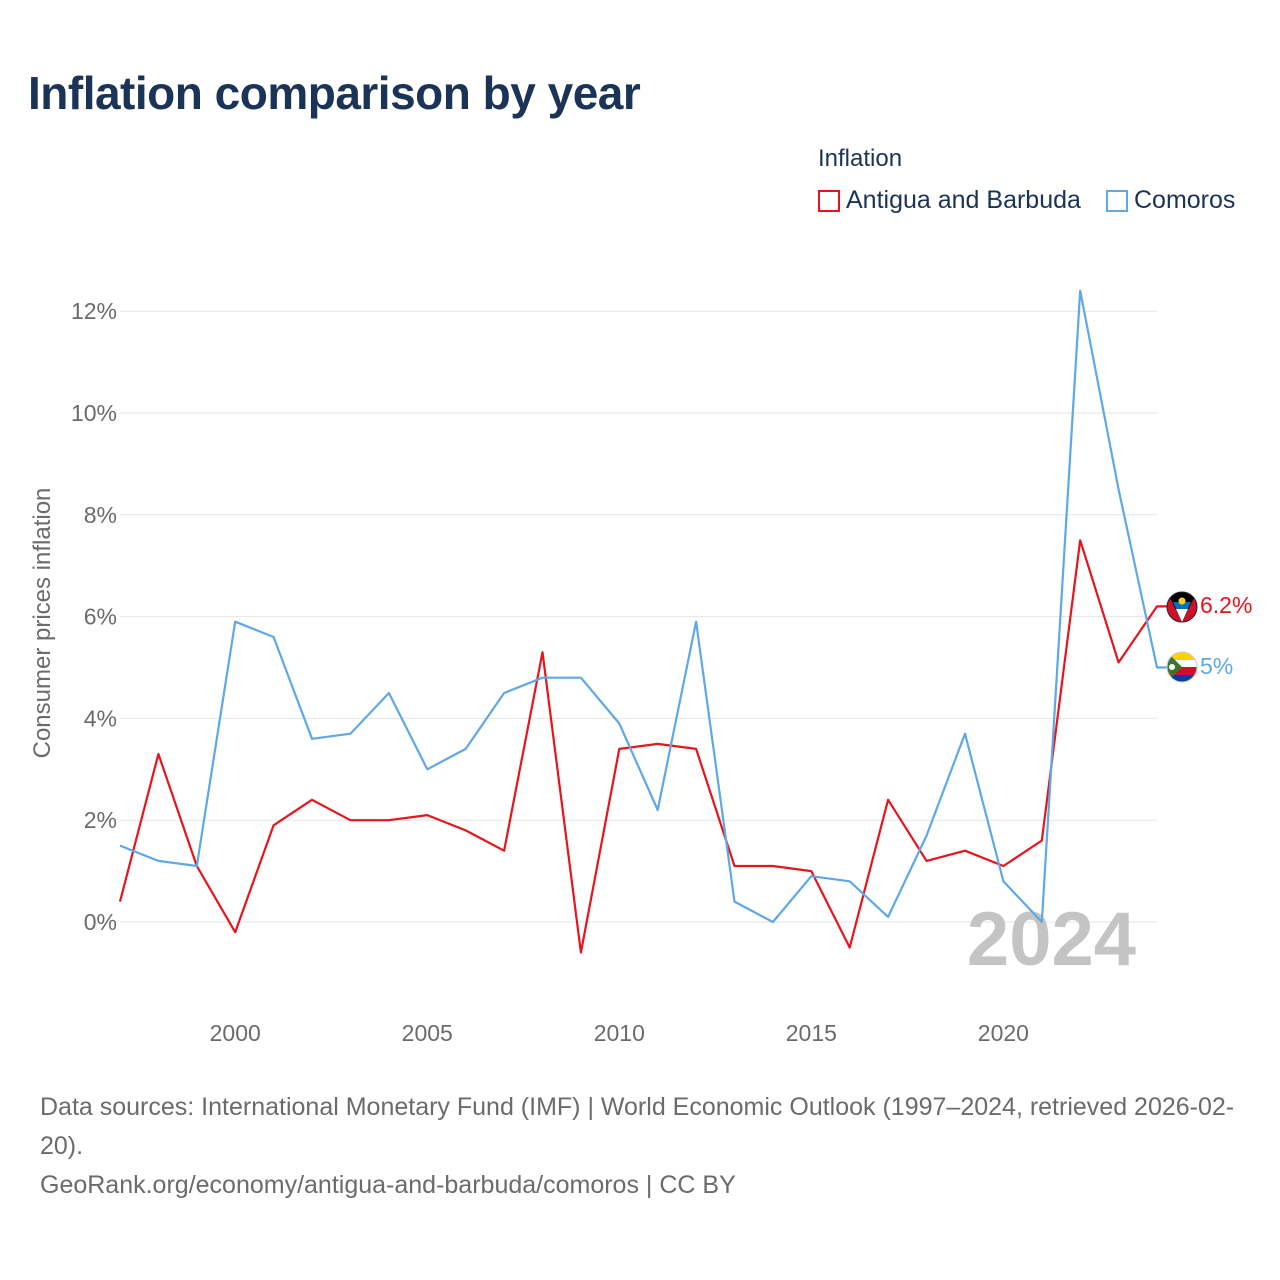  Describe the element at coordinates (42, 623) in the screenshot. I see `y-axis-label: Consumer prices inflation` at that location.